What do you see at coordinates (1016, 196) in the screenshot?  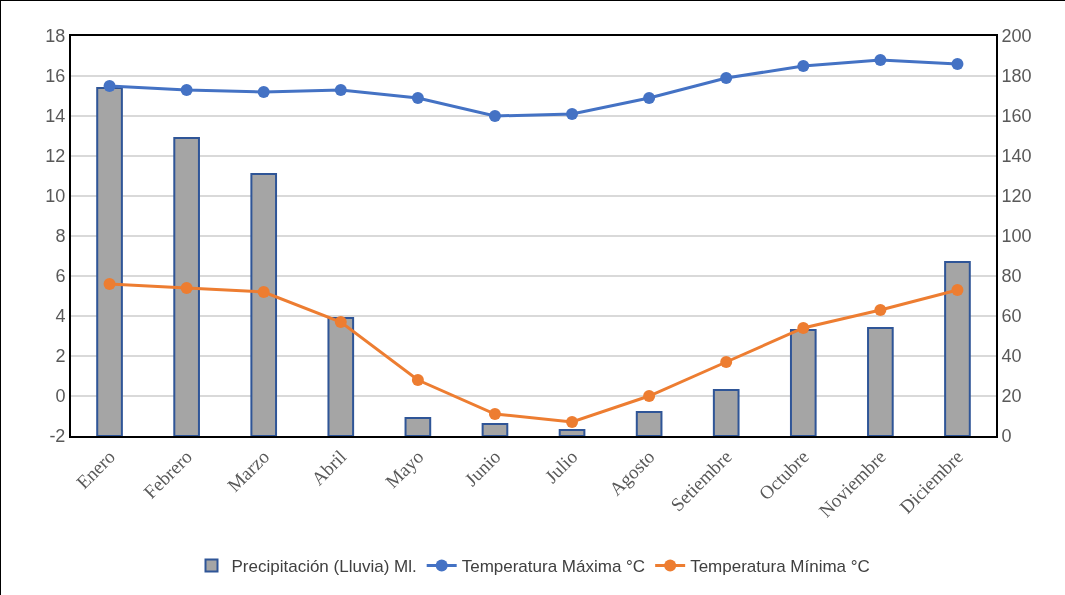 I see `y2-tick-label: 120` at bounding box center [1016, 196].